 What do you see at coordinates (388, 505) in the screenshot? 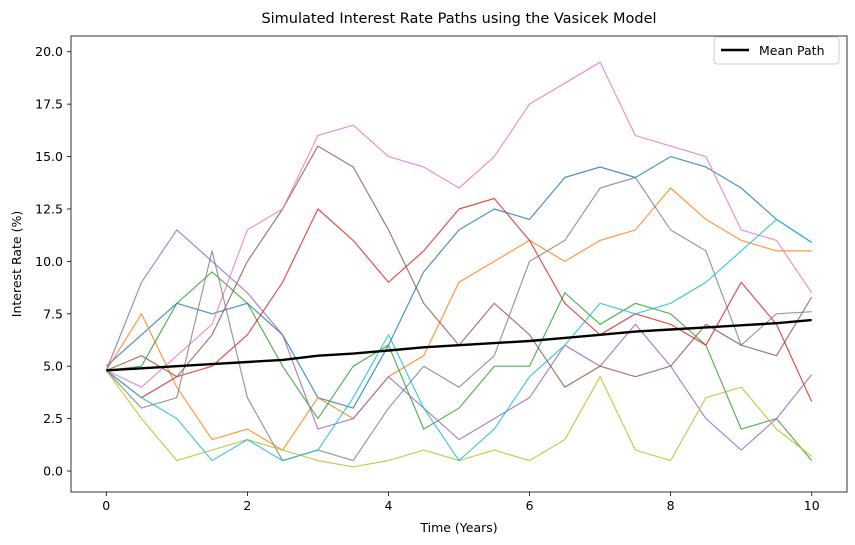
I see `x-tick-label: 4` at bounding box center [388, 505].